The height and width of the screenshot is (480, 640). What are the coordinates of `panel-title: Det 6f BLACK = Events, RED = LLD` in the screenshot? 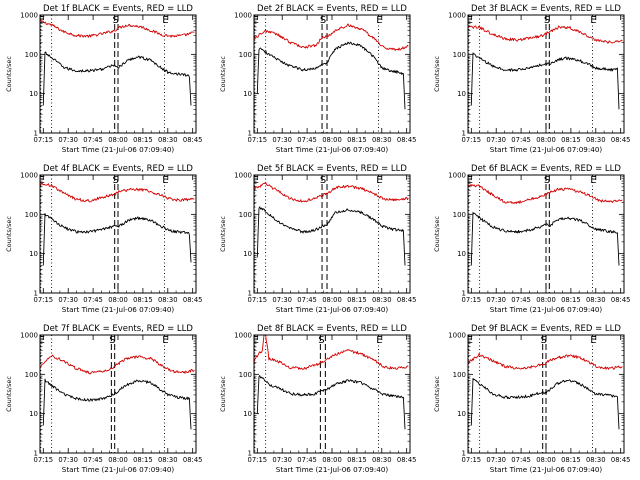 It's located at (546, 169).